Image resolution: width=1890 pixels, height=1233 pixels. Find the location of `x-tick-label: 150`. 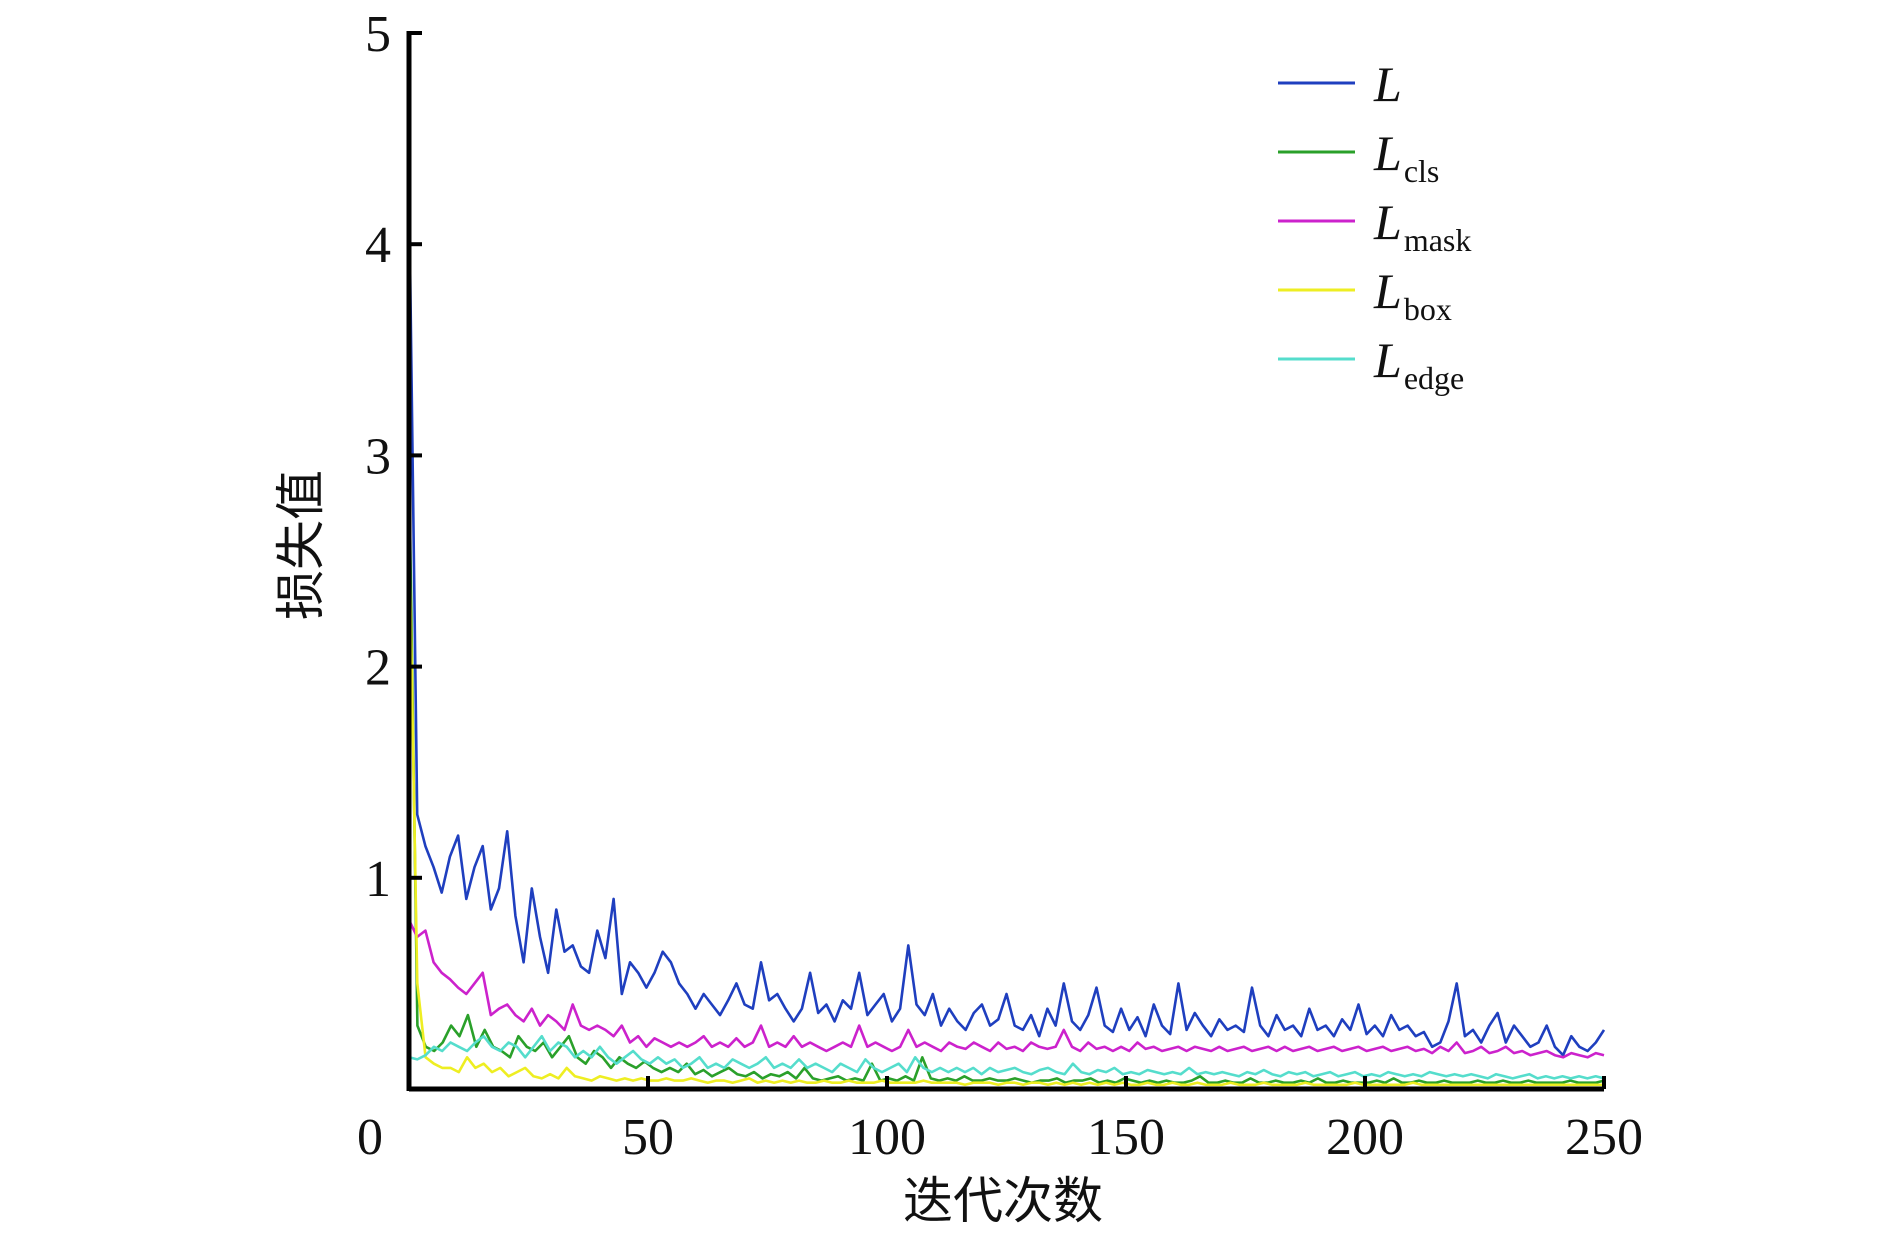

x-tick-label: 150 is located at coordinates (1126, 1137).